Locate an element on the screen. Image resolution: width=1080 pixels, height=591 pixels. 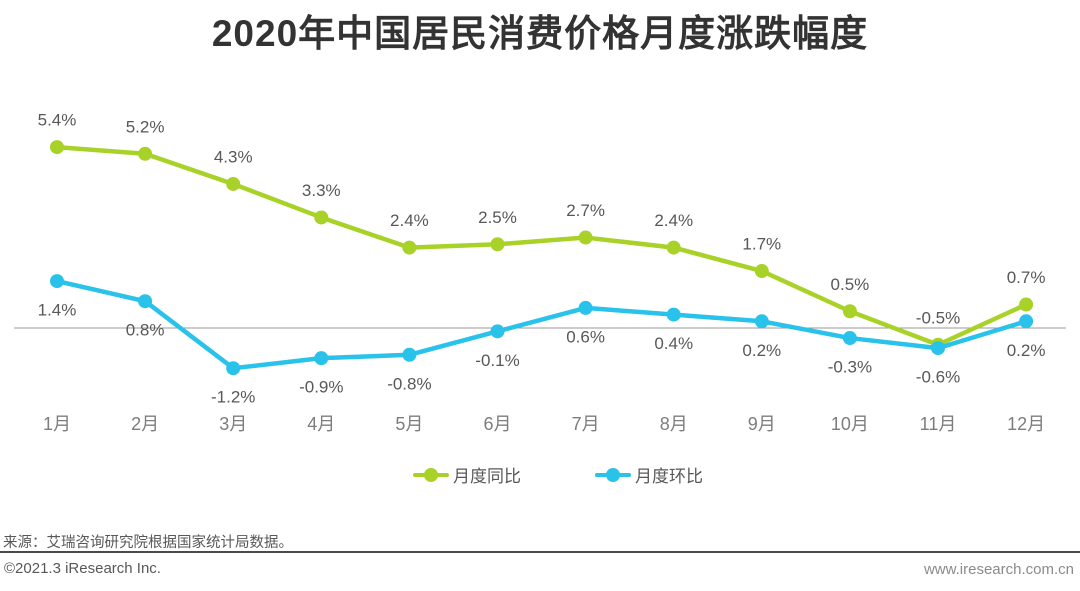
legend-label-mom: 月度环比 is located at coordinates (669, 476).